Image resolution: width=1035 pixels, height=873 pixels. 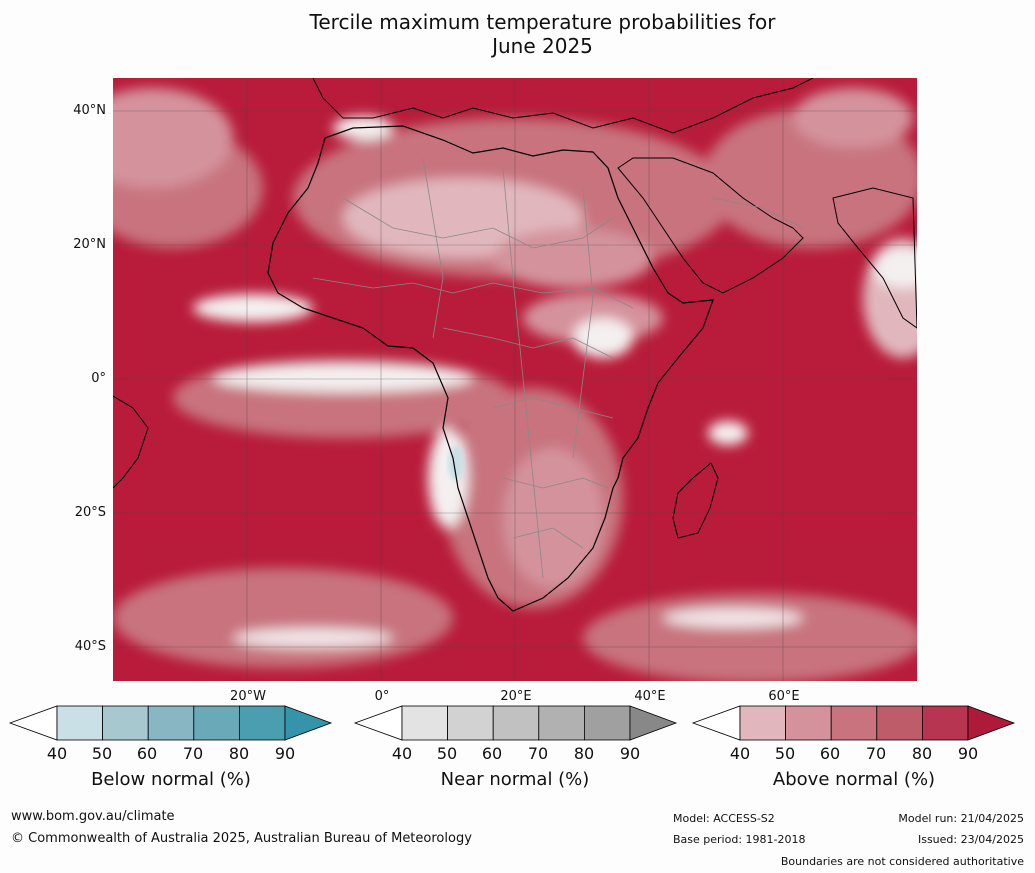 I want to click on lon-label-20w: 20°W, so click(x=248, y=696).